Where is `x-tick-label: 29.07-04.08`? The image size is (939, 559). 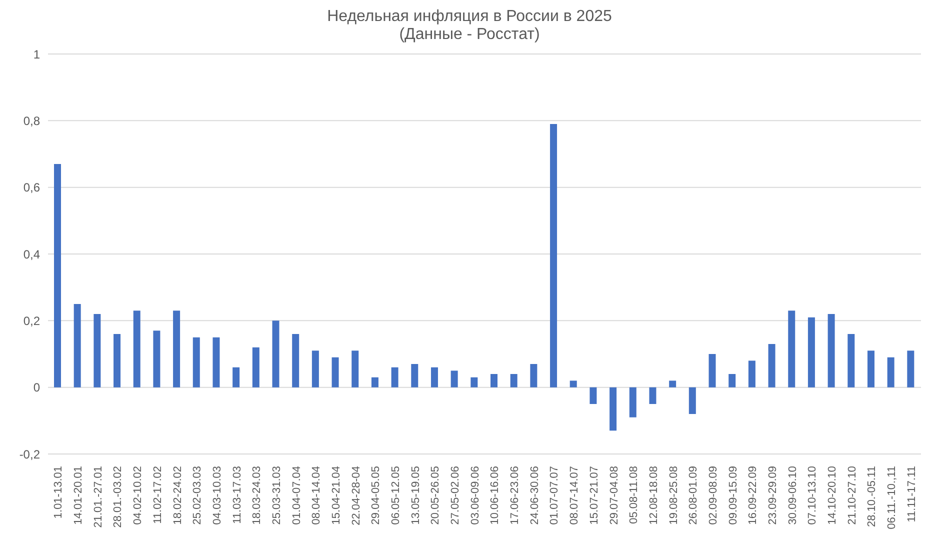 x-tick-label: 29.07-04.08 is located at coordinates (614, 495).